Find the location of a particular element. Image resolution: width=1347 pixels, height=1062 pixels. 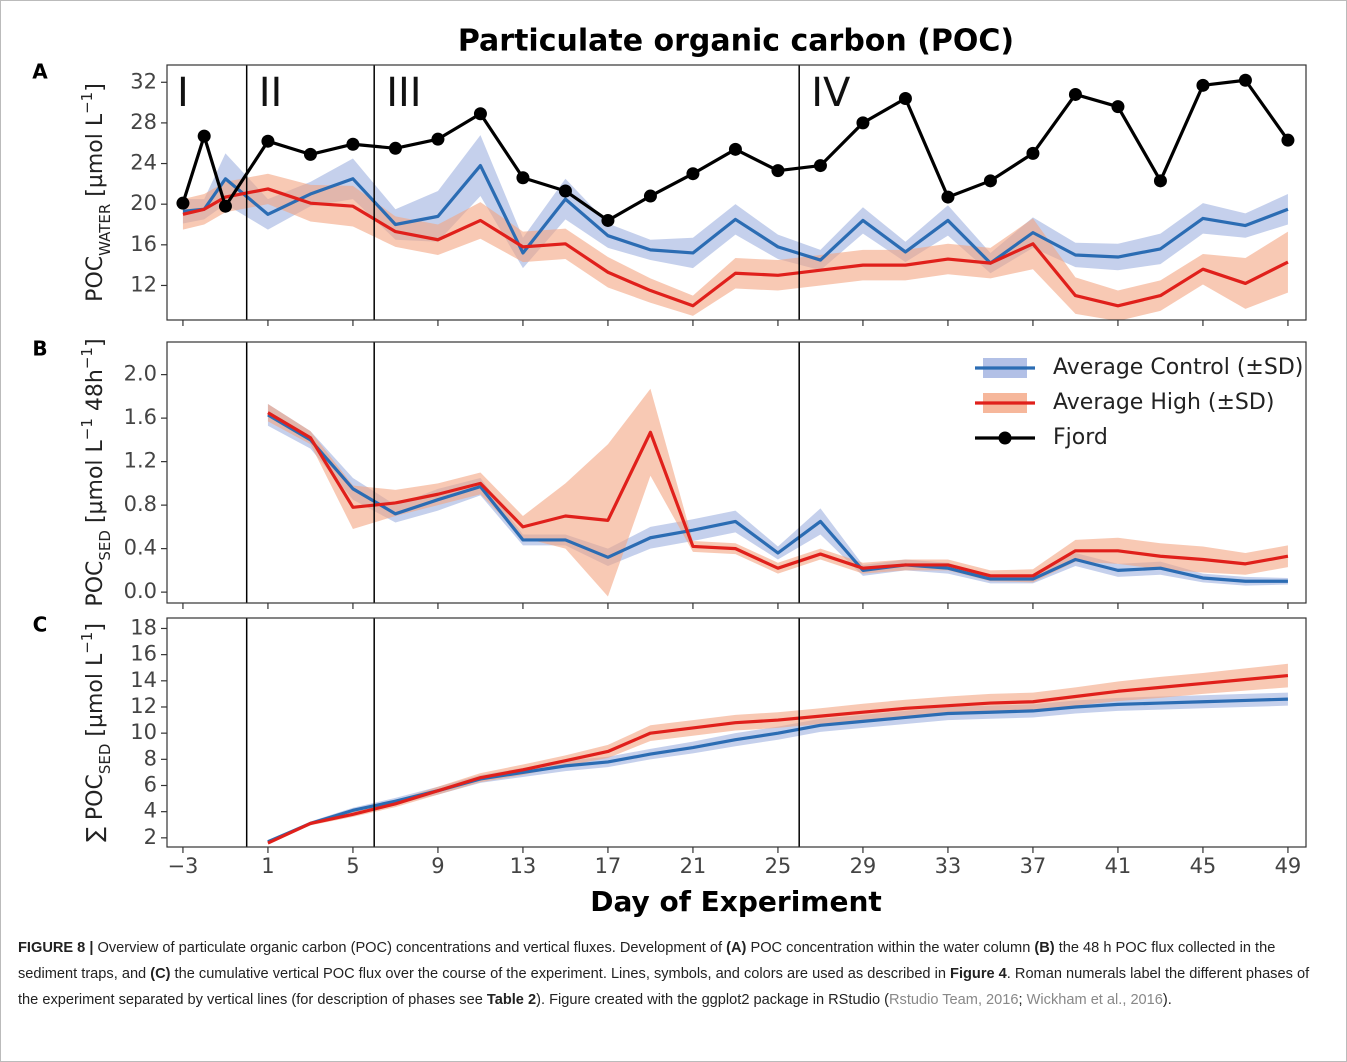

y-tick-label: 12 is located at coordinates (143, 706).